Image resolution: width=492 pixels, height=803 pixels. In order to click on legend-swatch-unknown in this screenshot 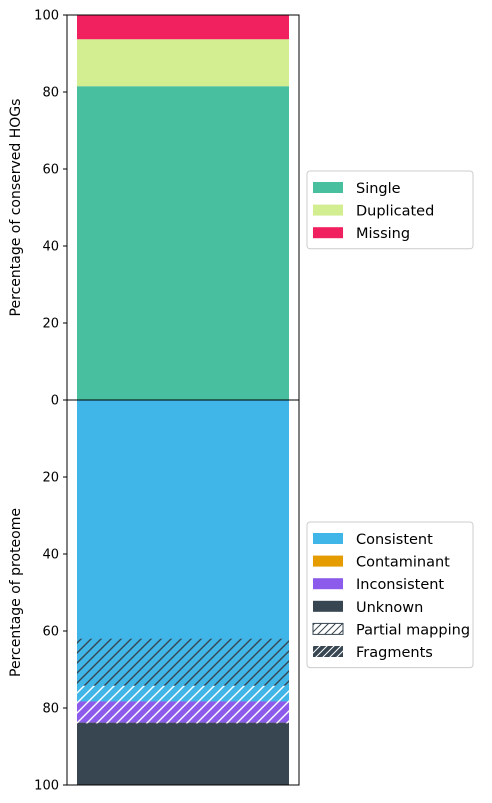, I will do `click(328, 606)`.